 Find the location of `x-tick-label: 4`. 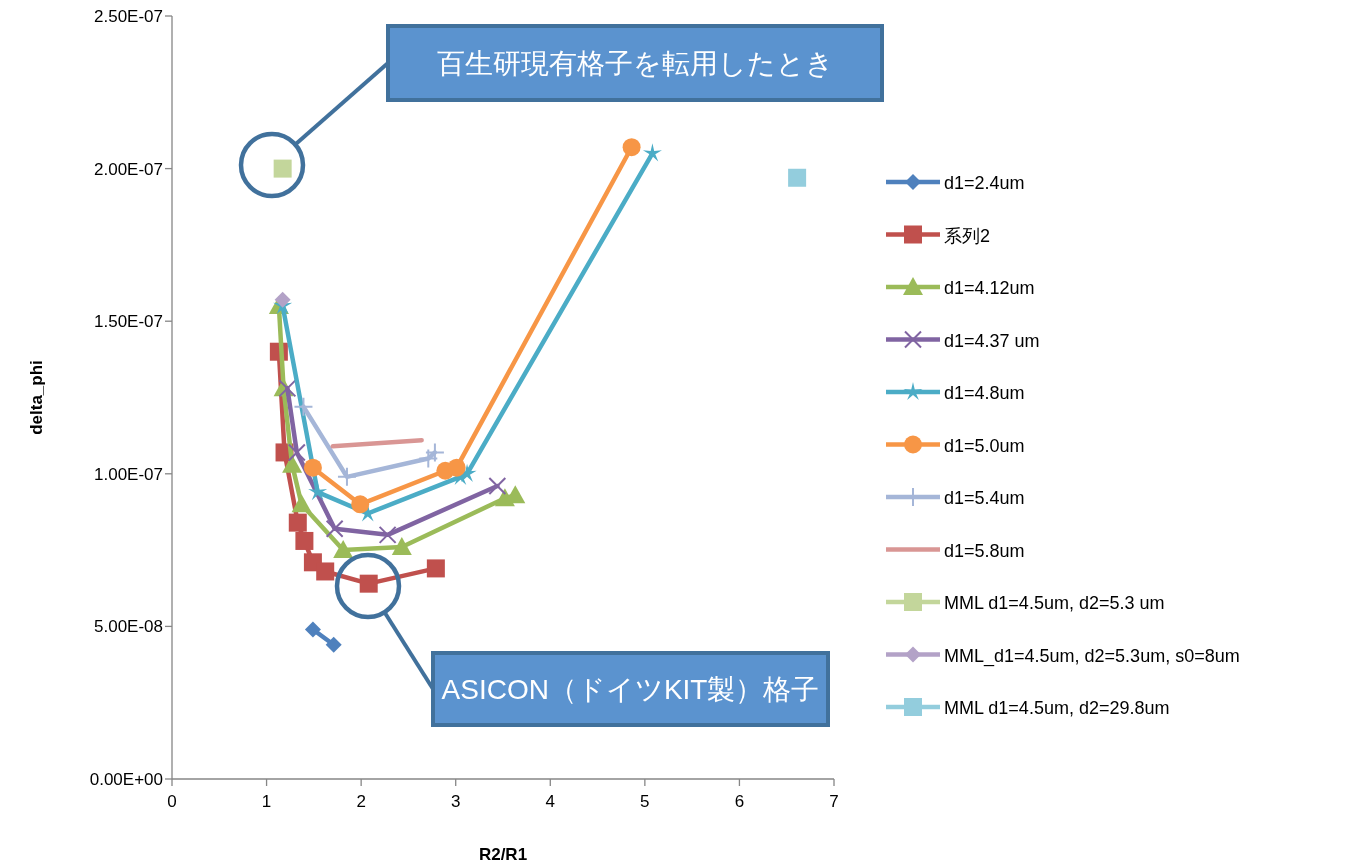

x-tick-label: 4 is located at coordinates (550, 801).